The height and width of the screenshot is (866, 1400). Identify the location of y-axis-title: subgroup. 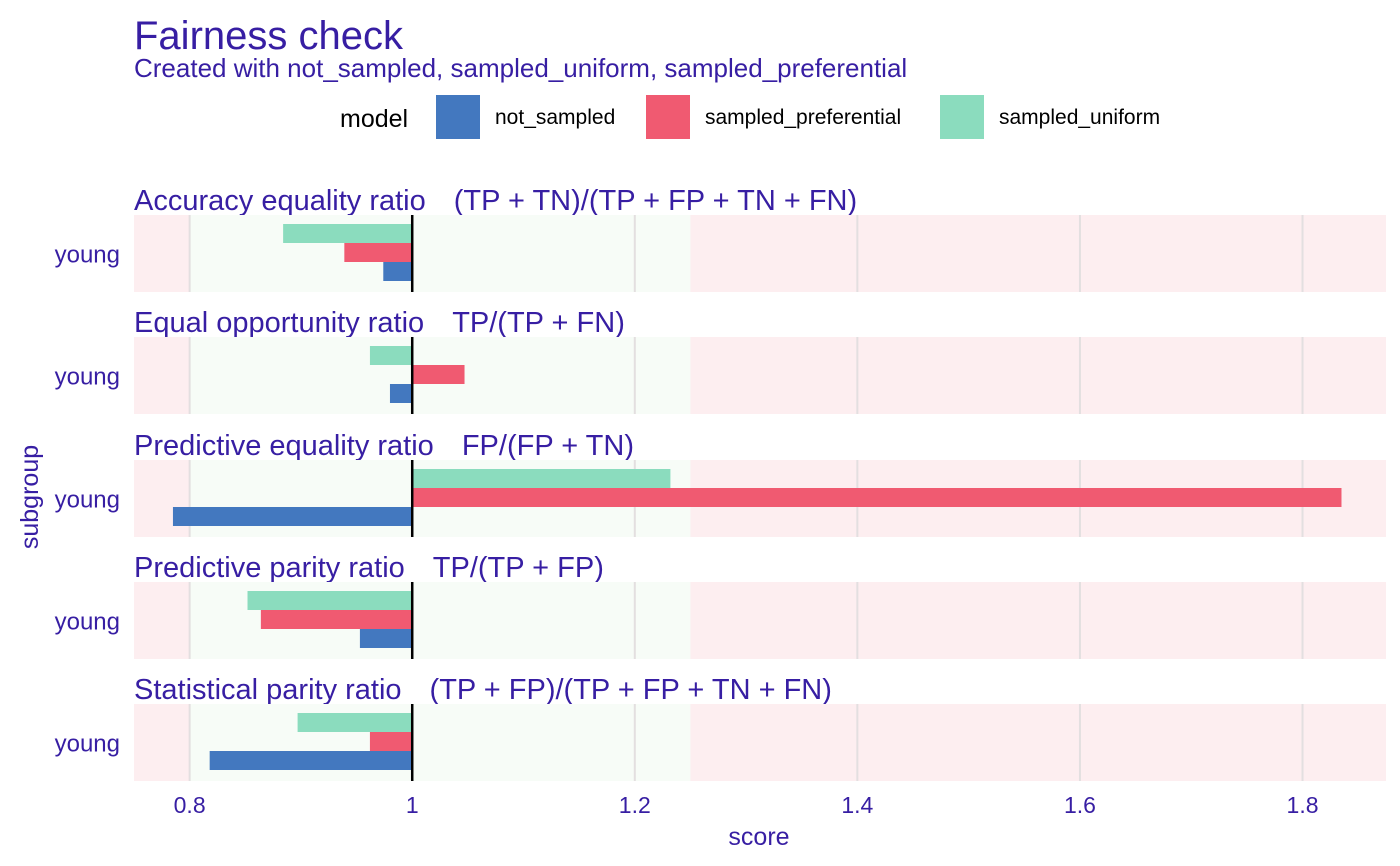
(30, 497).